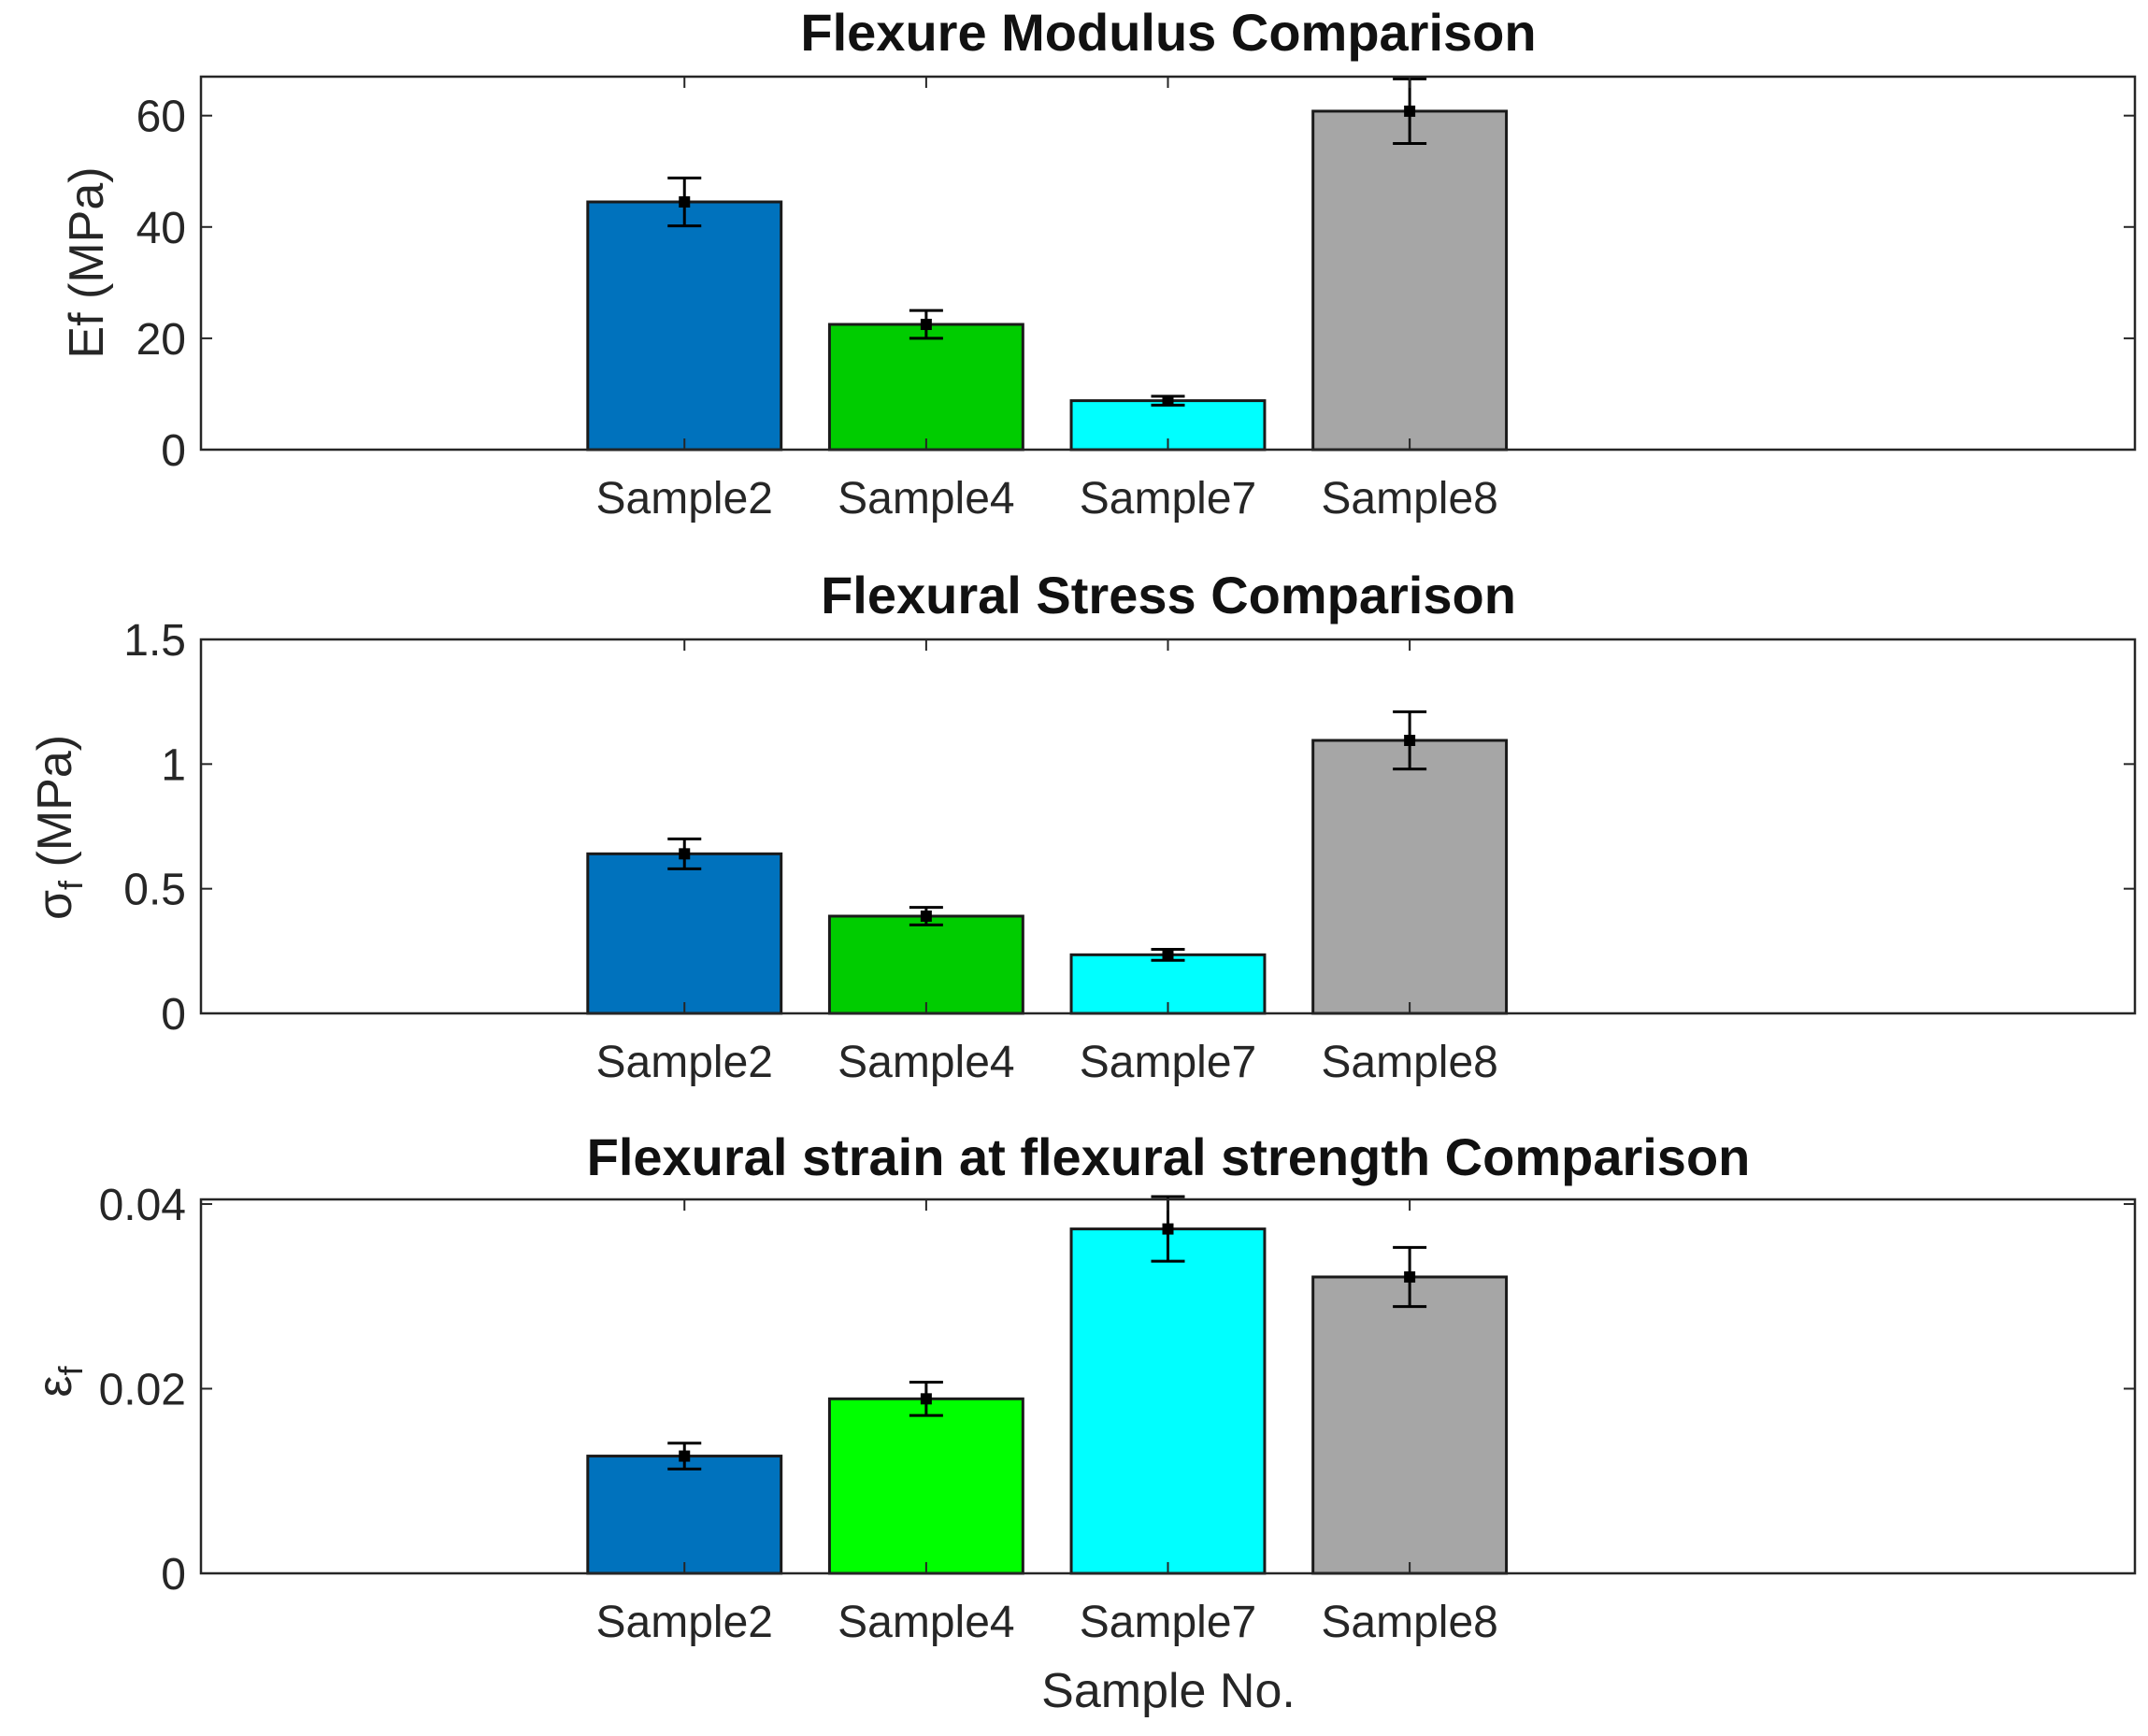  Describe the element at coordinates (87, 262) in the screenshot. I see `y-axis-label: Ef (MPa)` at that location.